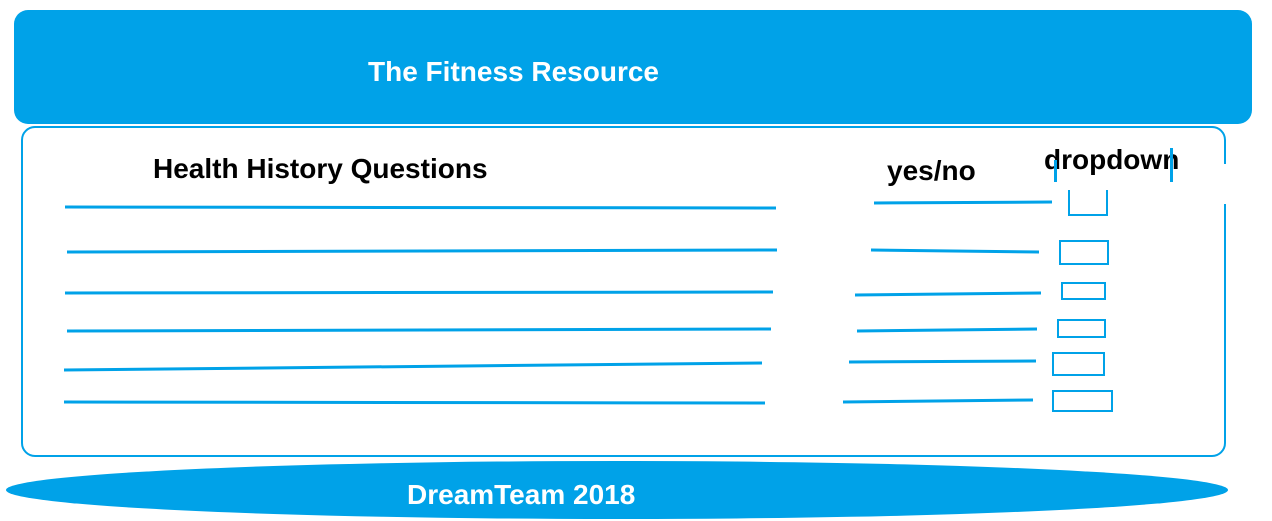 The width and height of the screenshot is (1272, 521). Describe the element at coordinates (1223, 184) in the screenshot. I see `frame-gap` at that location.